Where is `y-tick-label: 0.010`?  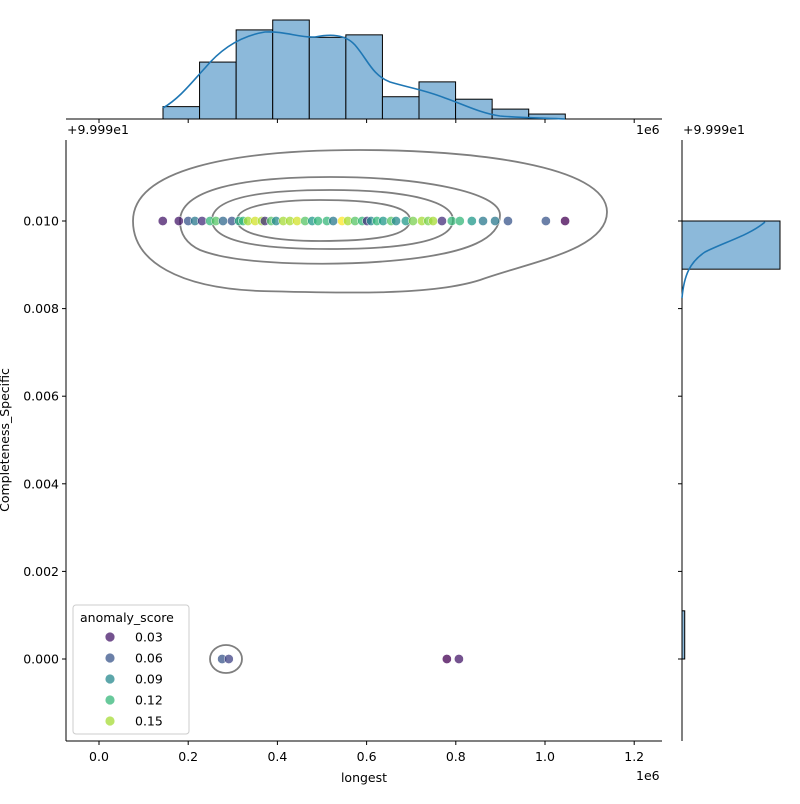 y-tick-label: 0.010 is located at coordinates (41, 221).